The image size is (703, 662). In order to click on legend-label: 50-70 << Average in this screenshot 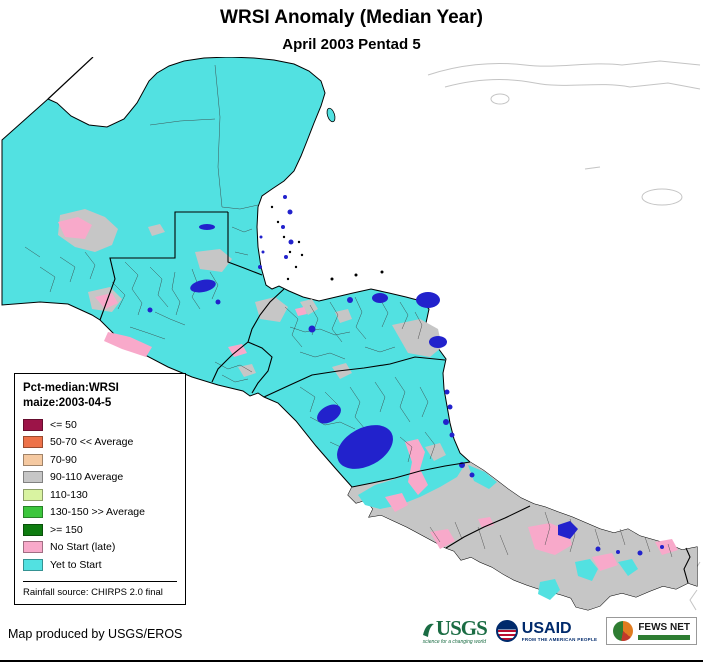, I will do `click(92, 442)`.